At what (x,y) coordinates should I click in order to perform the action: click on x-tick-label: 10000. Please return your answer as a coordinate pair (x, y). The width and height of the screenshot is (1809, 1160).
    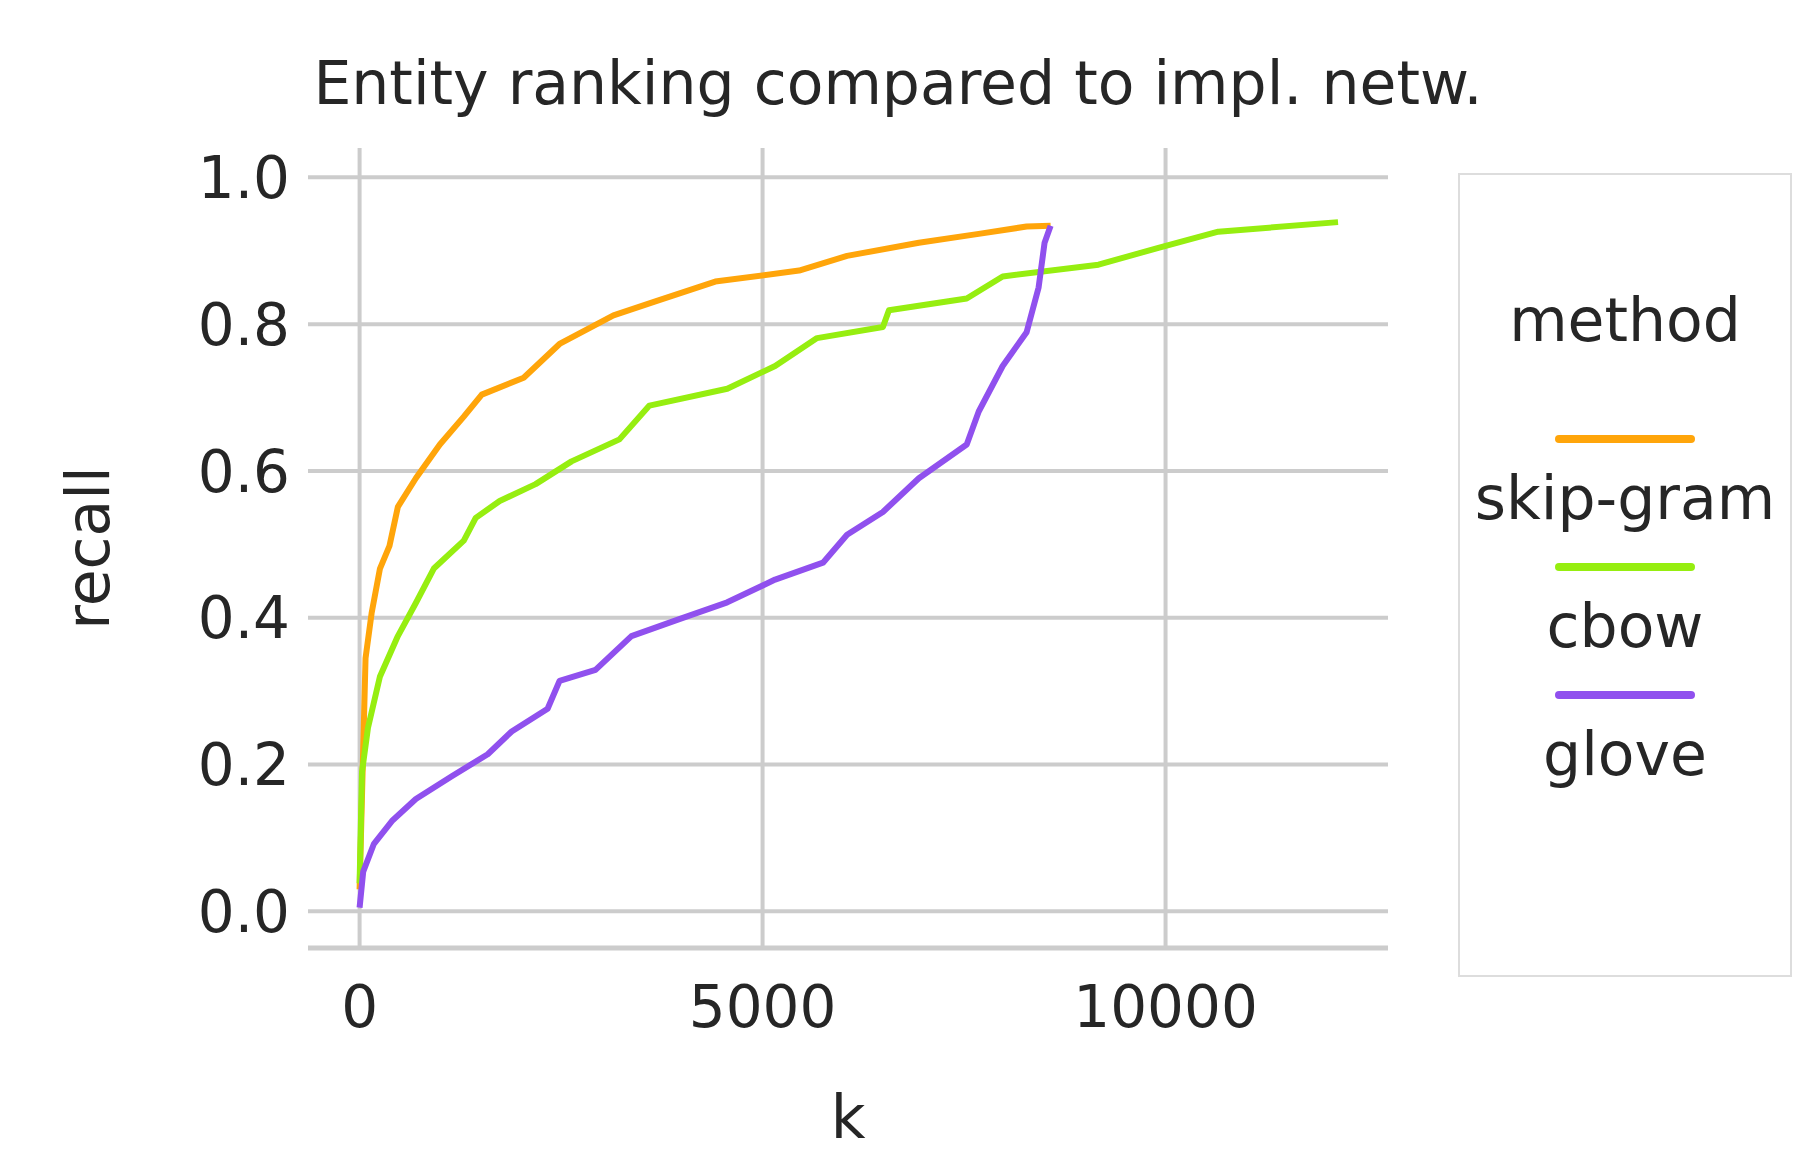
    Looking at the image, I should click on (1165, 1007).